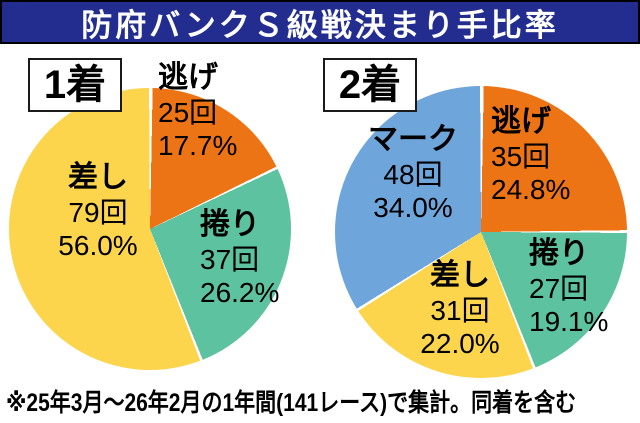  What do you see at coordinates (559, 288) in the screenshot?
I see `slice-count: 27回` at bounding box center [559, 288].